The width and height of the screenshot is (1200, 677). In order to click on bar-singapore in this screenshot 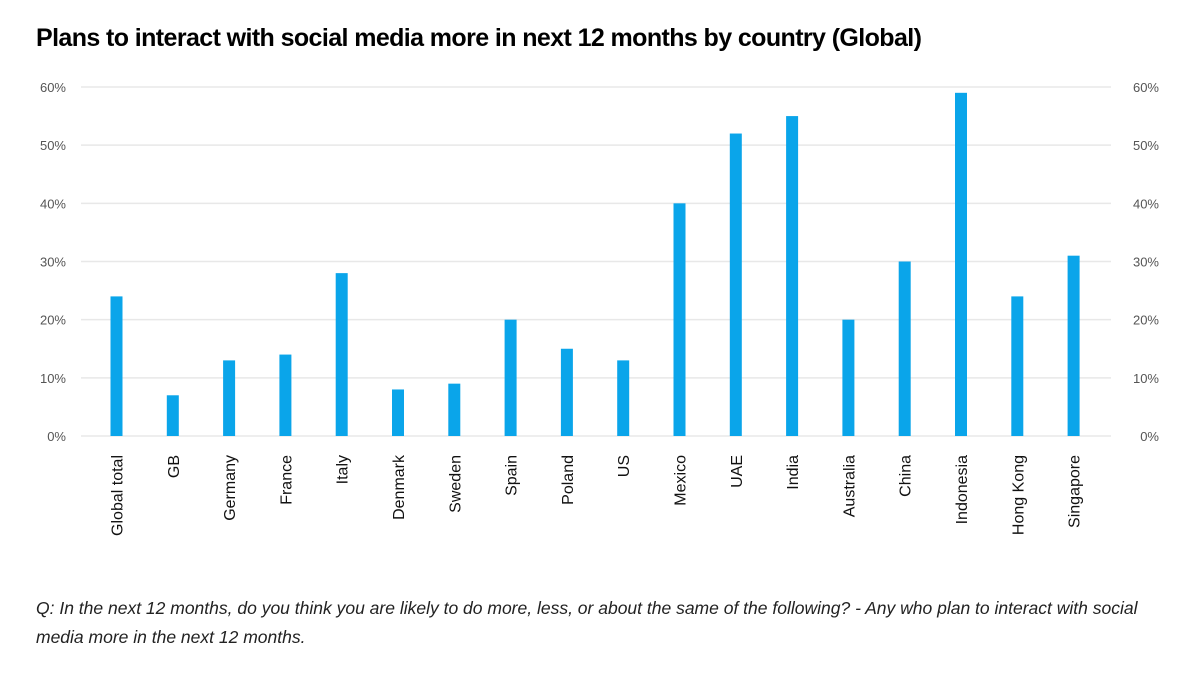, I will do `click(1073, 345)`.